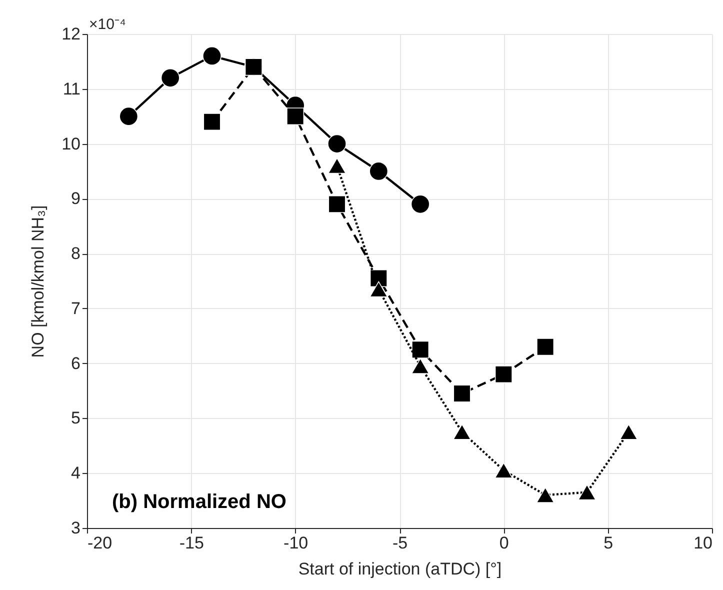 Image resolution: width=723 pixels, height=590 pixels. Describe the element at coordinates (38, 281) in the screenshot. I see `y-axis-title: NO [kmol/kmol NH₃]` at that location.